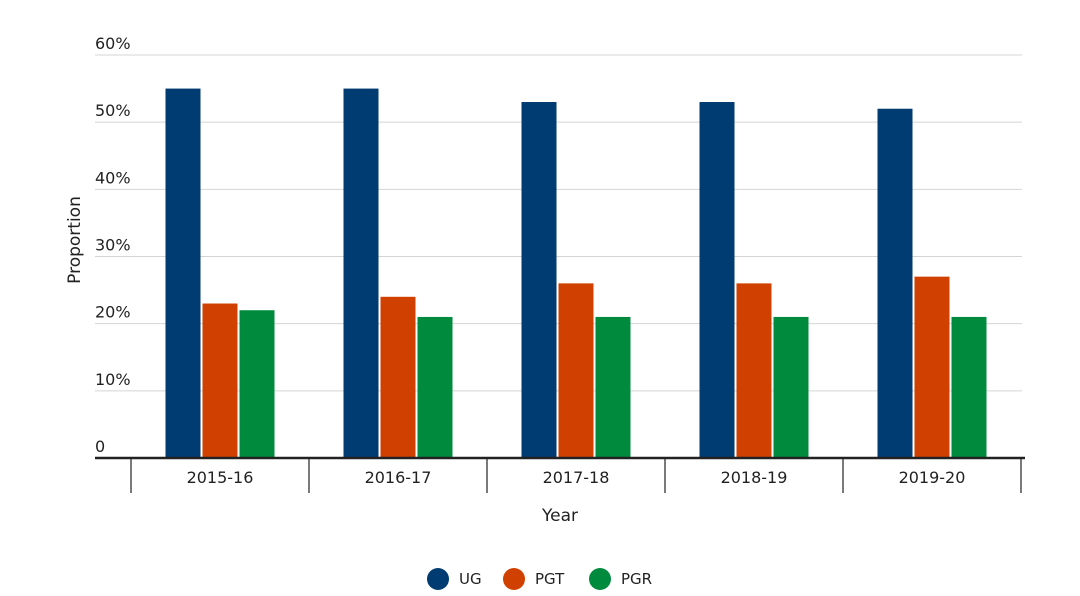  I want to click on legend: UG PGT PGR, so click(539, 579).